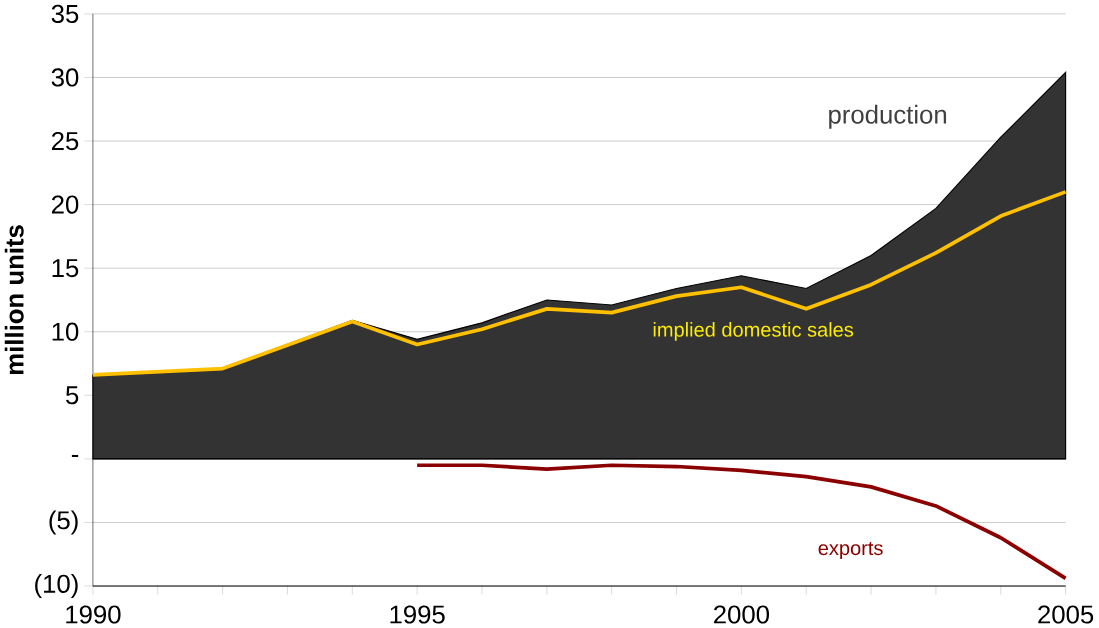  What do you see at coordinates (1066, 614) in the screenshot?
I see `x-tick-label: 2005` at bounding box center [1066, 614].